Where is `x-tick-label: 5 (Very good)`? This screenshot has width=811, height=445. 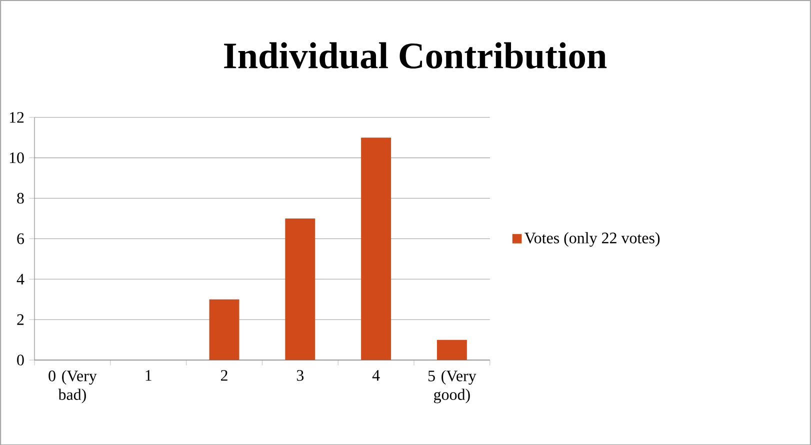
x-tick-label: 5 (Very good) is located at coordinates (452, 387).